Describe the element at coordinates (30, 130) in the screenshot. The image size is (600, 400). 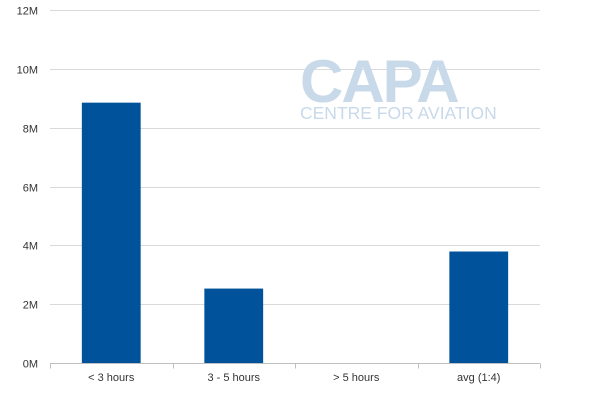
I see `y-tick-label: 8M` at that location.